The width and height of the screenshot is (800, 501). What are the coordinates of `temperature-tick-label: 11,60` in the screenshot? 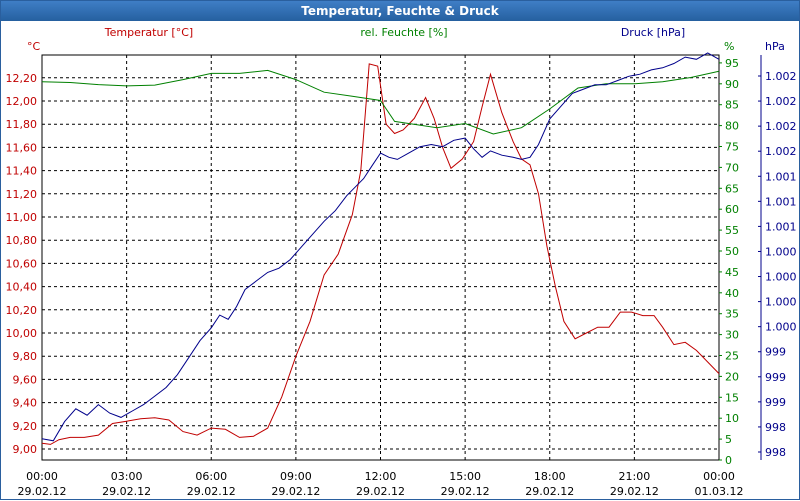 It's located at (22, 147).